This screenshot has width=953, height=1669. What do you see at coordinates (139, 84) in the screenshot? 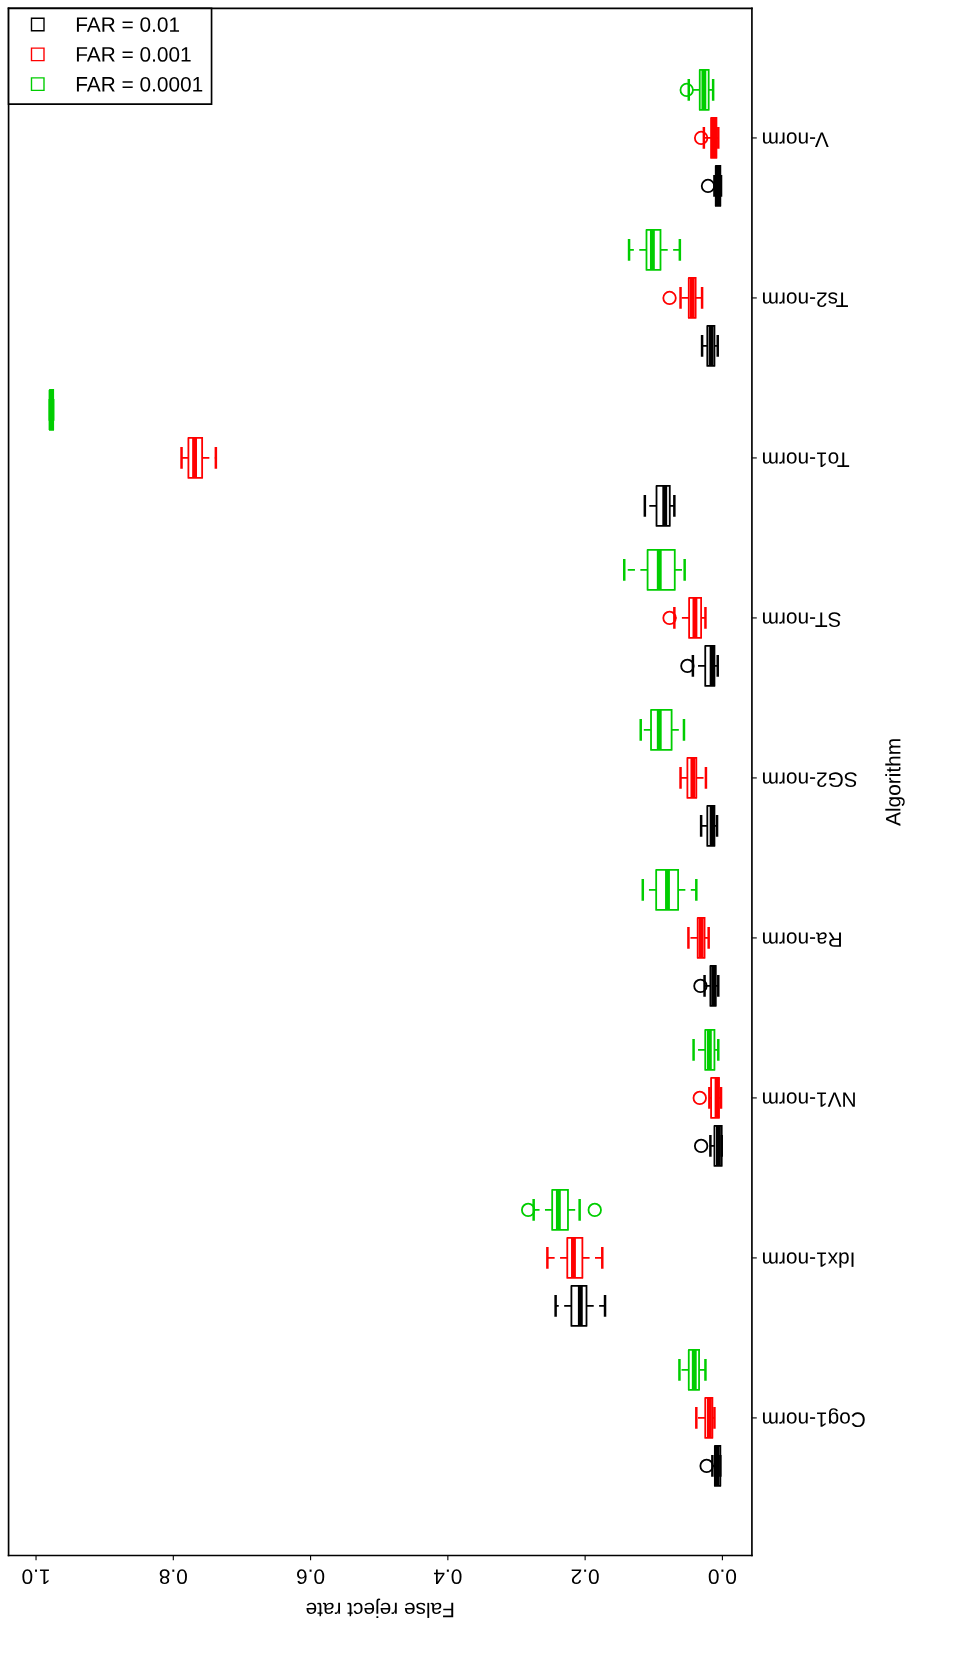
I see `legend-label: FAR = 0.0001` at bounding box center [139, 84].